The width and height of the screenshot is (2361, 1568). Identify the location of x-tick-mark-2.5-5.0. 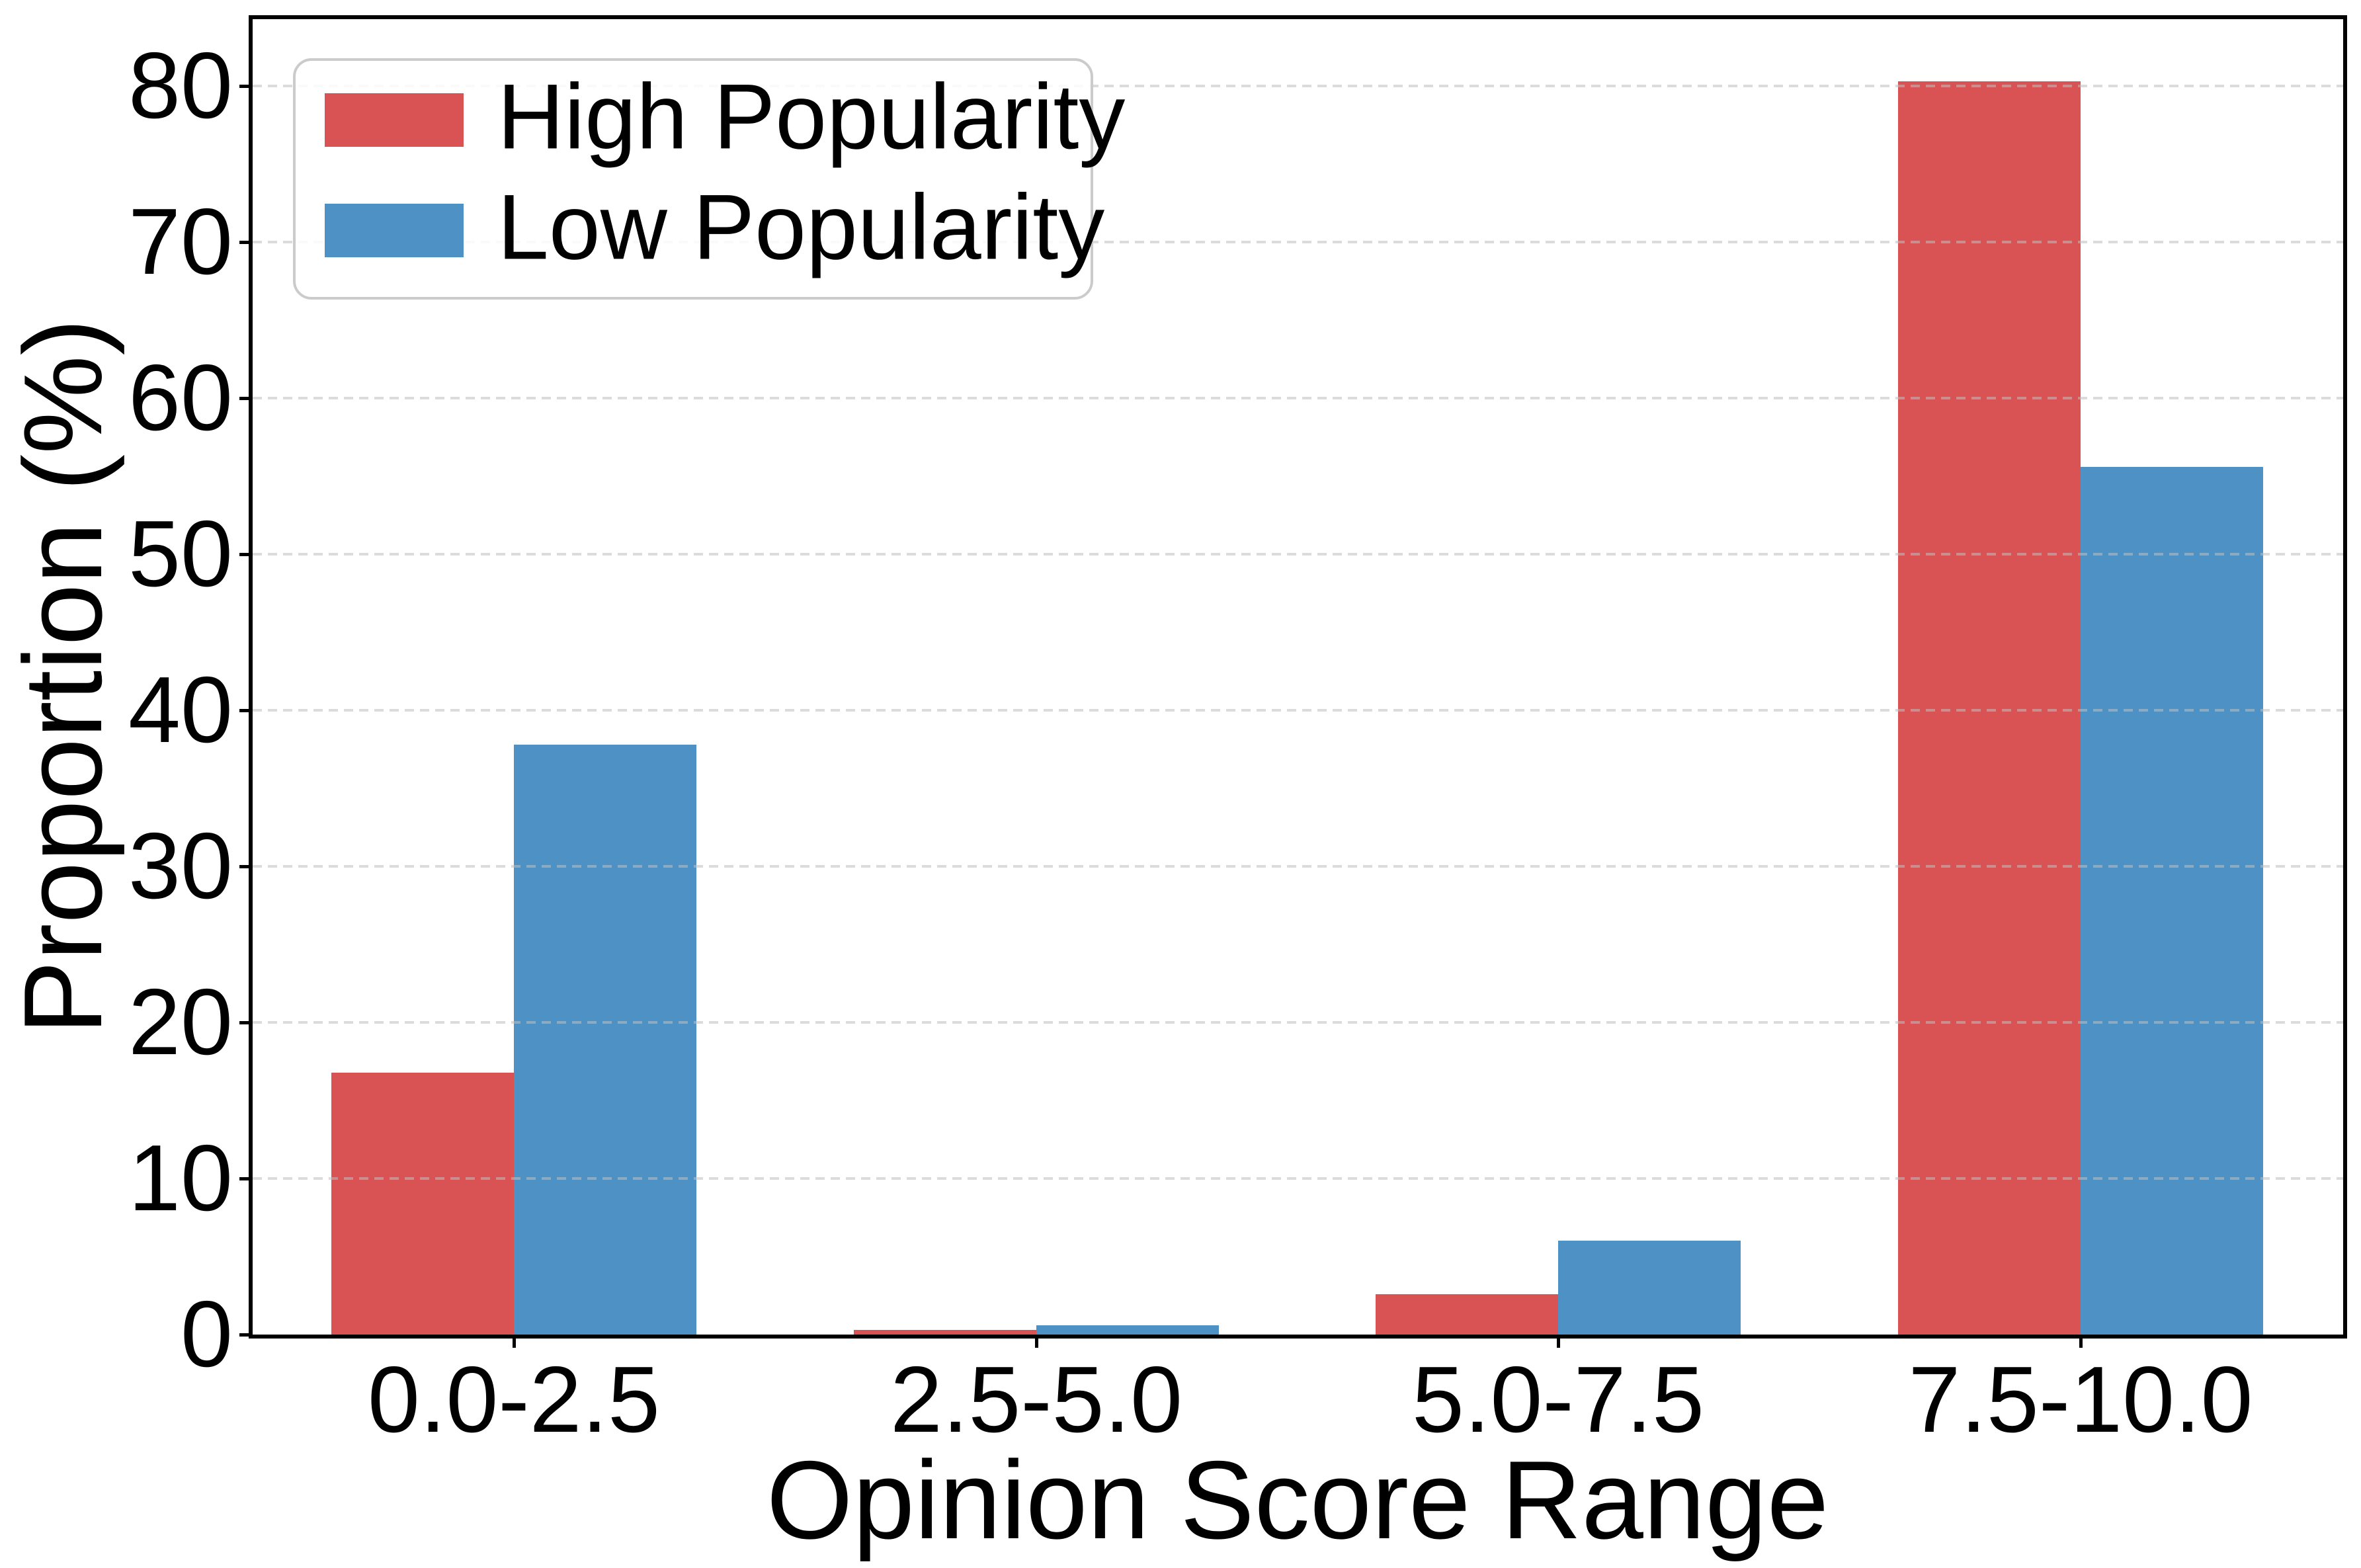
(1036, 1342).